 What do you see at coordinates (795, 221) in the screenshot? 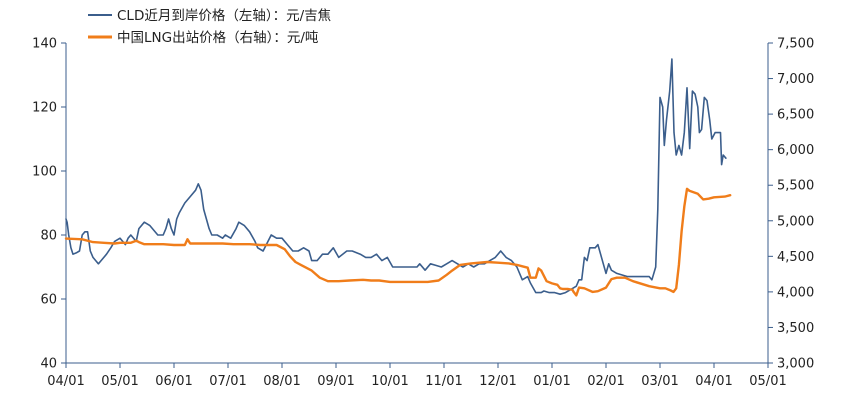
I see `right-tick-label: 5,000` at bounding box center [795, 221].